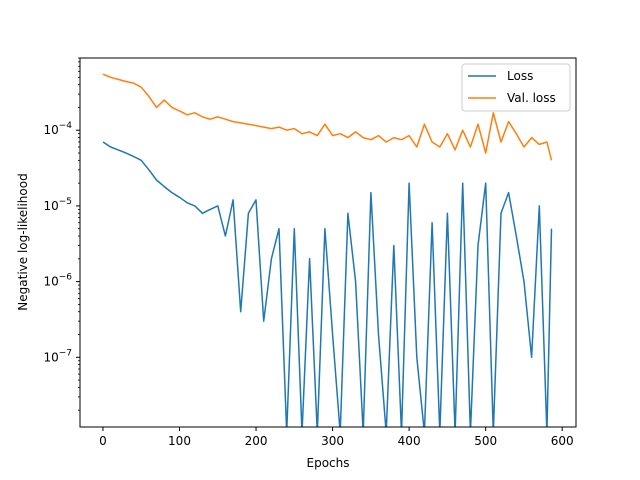 The width and height of the screenshot is (640, 480). What do you see at coordinates (409, 441) in the screenshot?
I see `x-tick-label: 400` at bounding box center [409, 441].